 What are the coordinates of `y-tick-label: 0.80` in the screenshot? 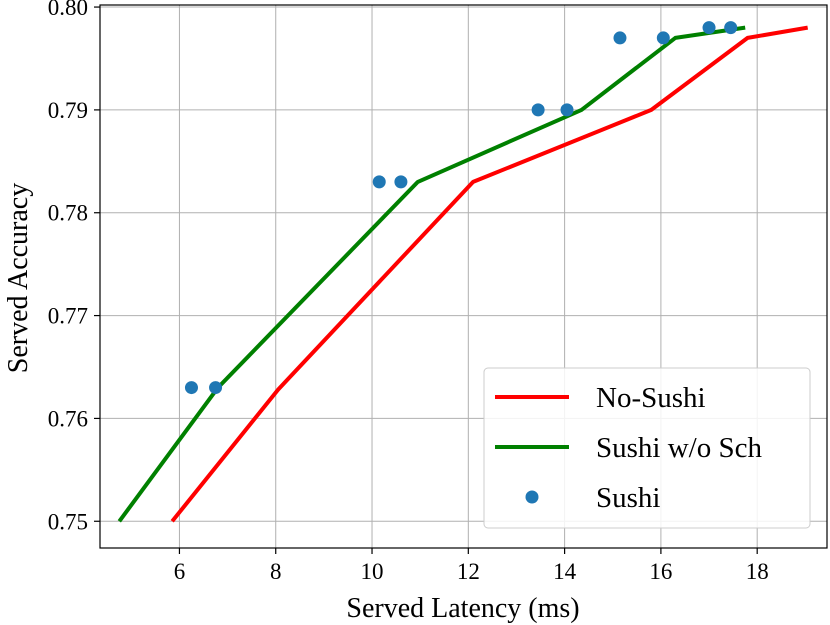 It's located at (68, 10).